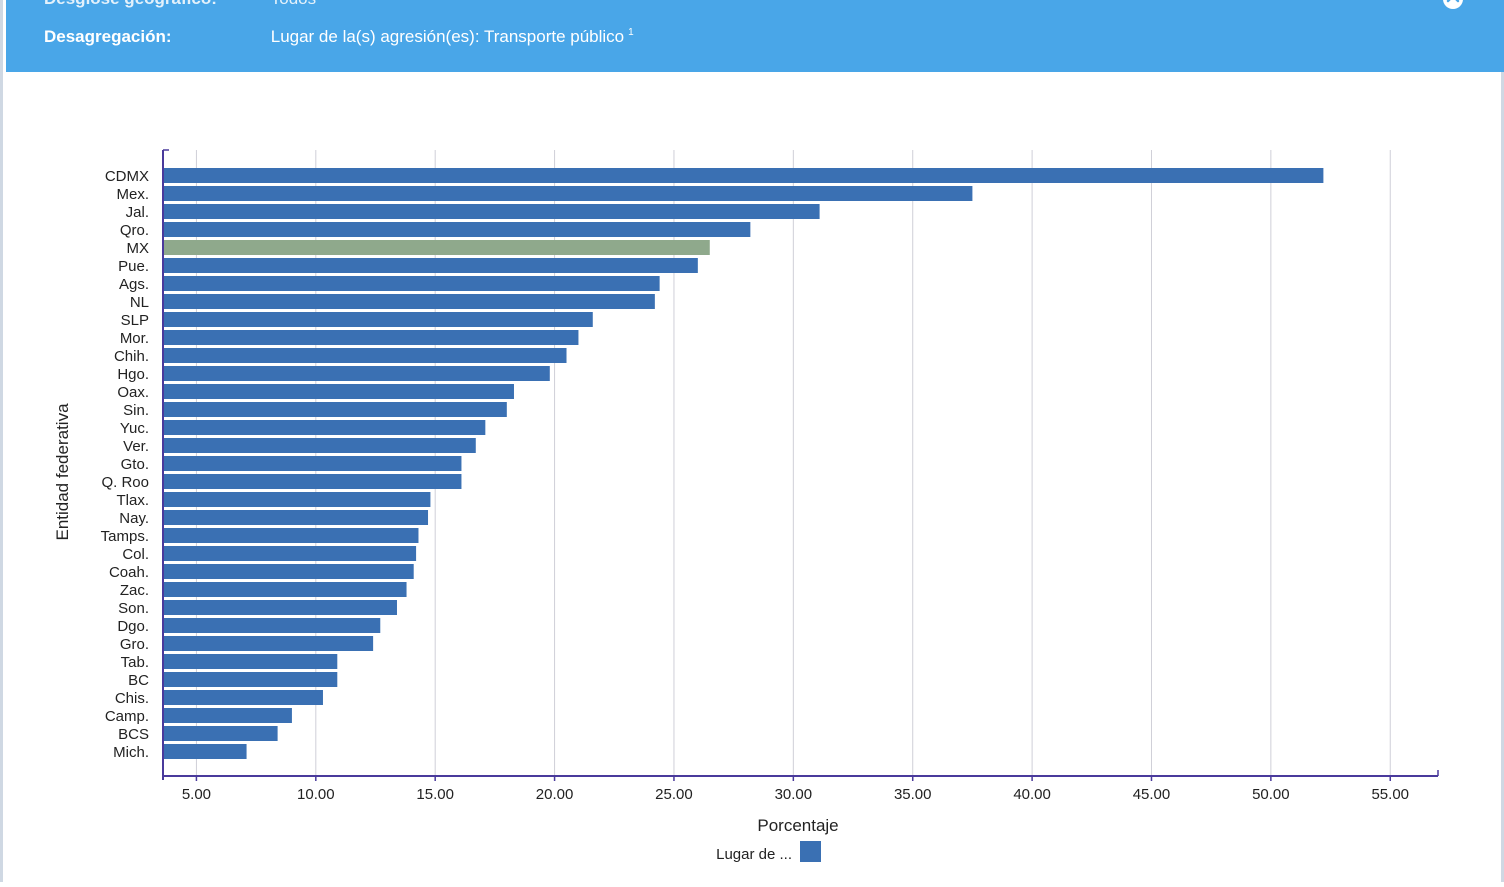  Describe the element at coordinates (139, 302) in the screenshot. I see `category-label: NL` at that location.